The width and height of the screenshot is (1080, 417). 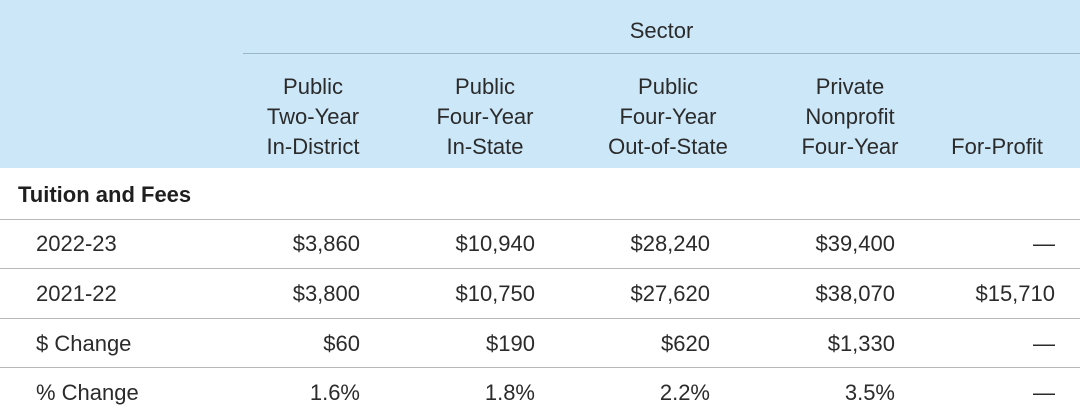 I want to click on table-cell: $10,940, so click(x=495, y=243).